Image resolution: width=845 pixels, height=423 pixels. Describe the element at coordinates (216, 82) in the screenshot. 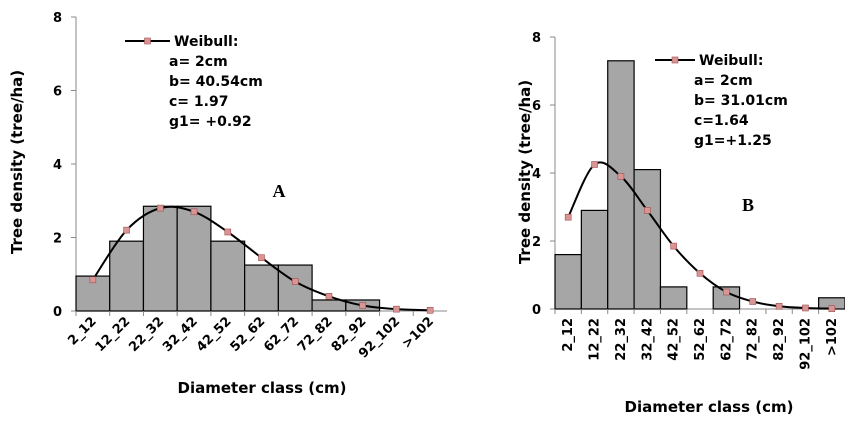

I see `legend-parameter: b= 40.54cm` at that location.